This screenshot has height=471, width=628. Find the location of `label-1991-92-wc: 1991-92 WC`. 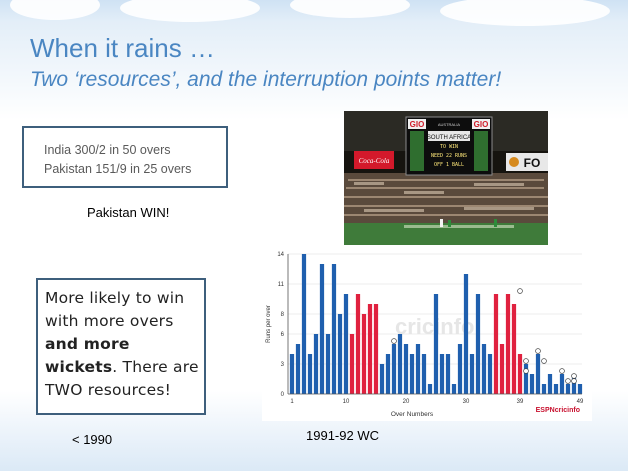

label-1991-92-wc: 1991-92 WC is located at coordinates (342, 435).